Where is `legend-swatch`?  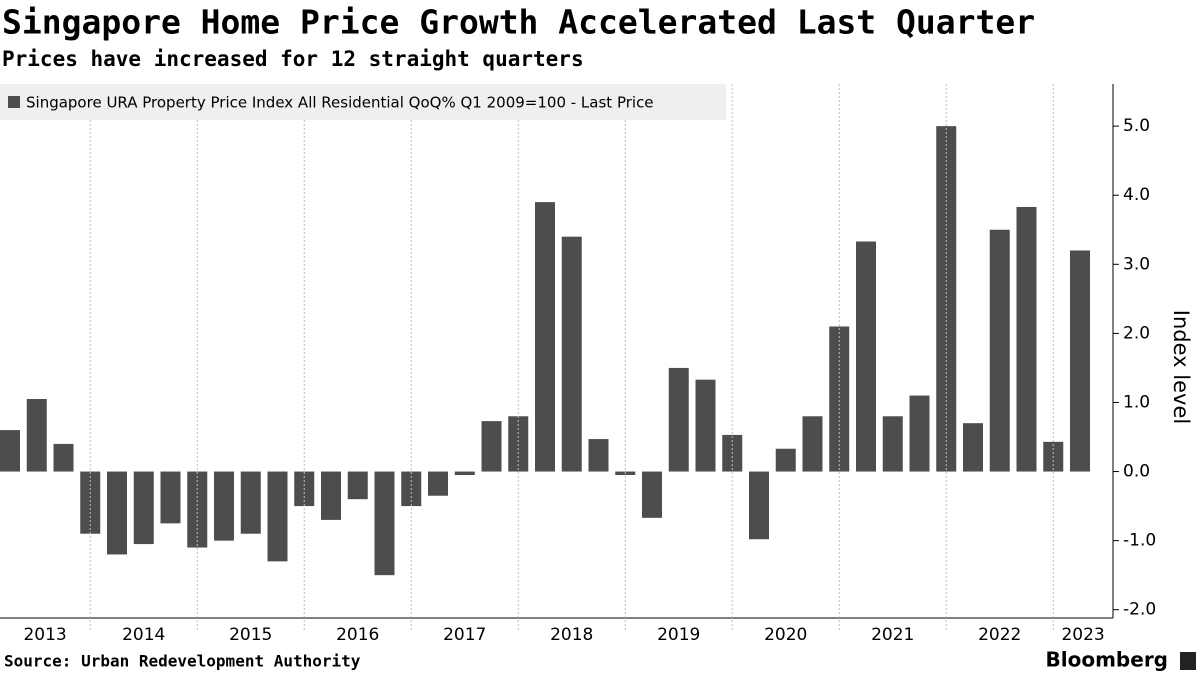
legend-swatch is located at coordinates (14, 102).